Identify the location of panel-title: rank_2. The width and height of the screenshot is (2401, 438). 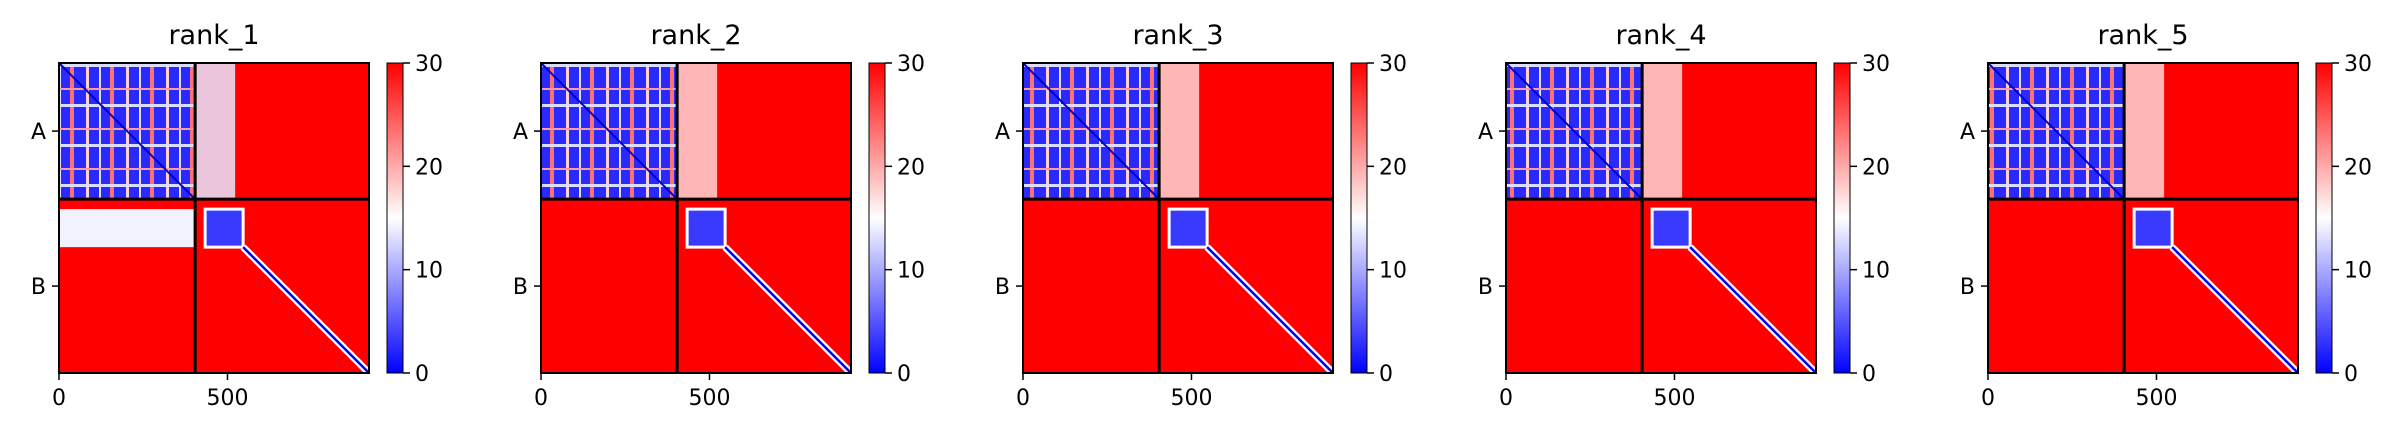
(695, 35).